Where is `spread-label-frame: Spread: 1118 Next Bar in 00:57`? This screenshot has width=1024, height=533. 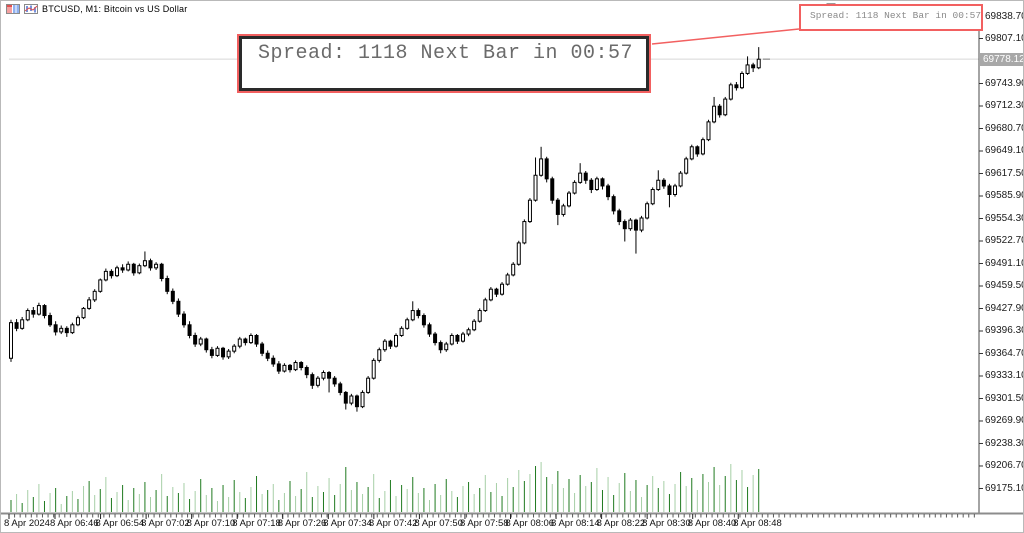
spread-label-frame: Spread: 1118 Next Bar in 00:57 is located at coordinates (444, 63).